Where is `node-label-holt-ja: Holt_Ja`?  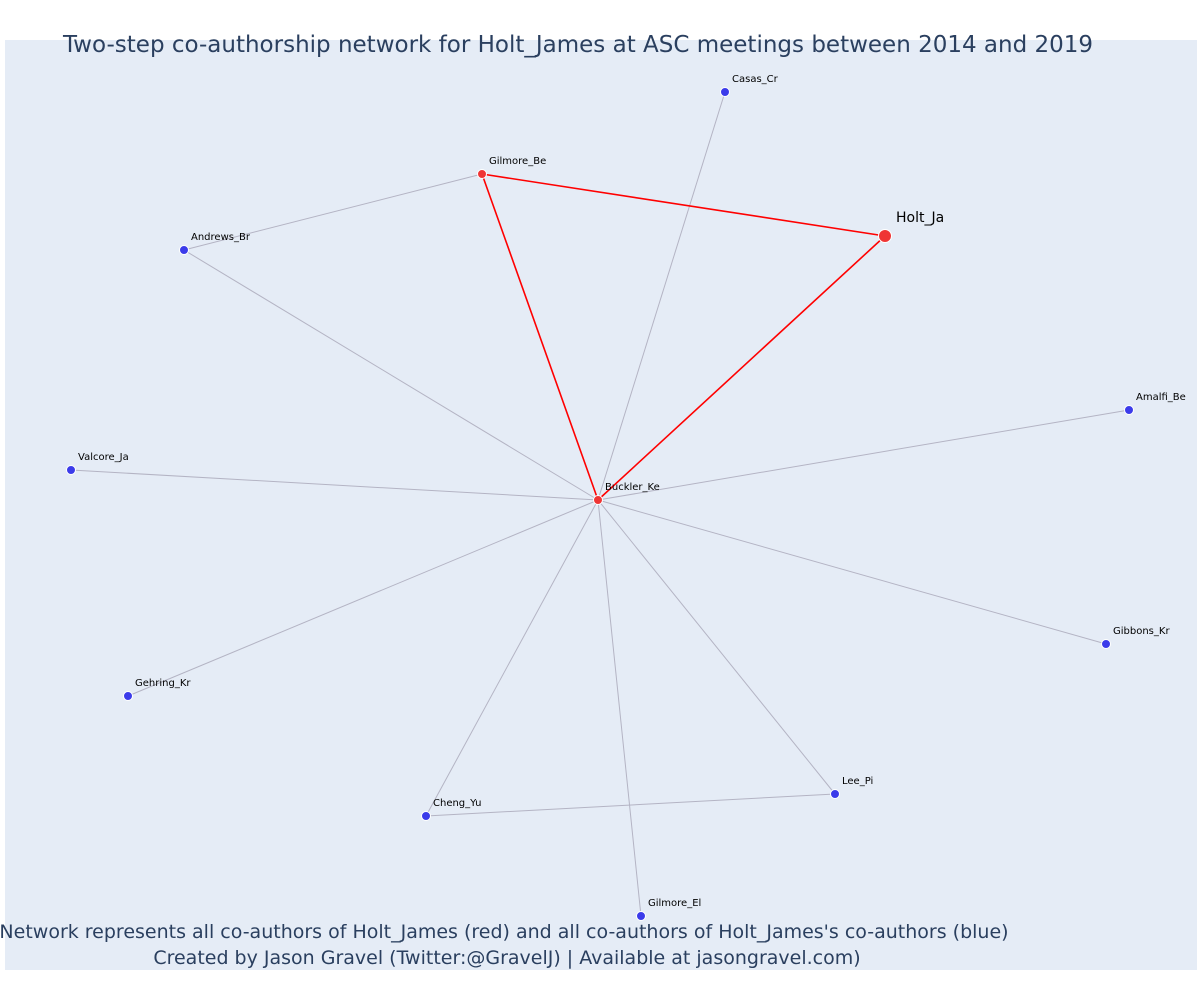 node-label-holt-ja: Holt_Ja is located at coordinates (920, 218).